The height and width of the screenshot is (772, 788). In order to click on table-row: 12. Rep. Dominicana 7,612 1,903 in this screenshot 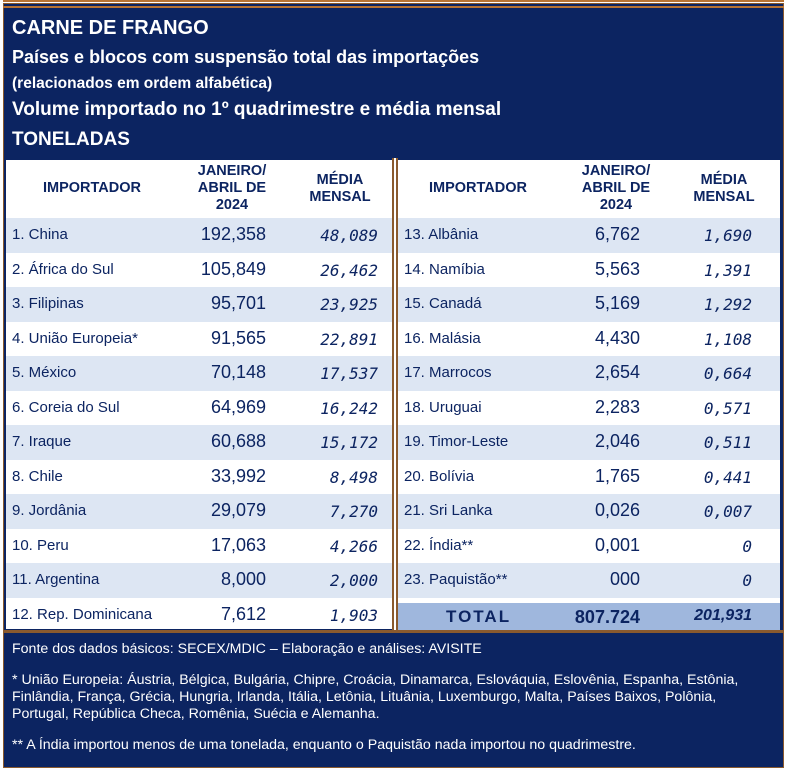, I will do `click(199, 615)`.